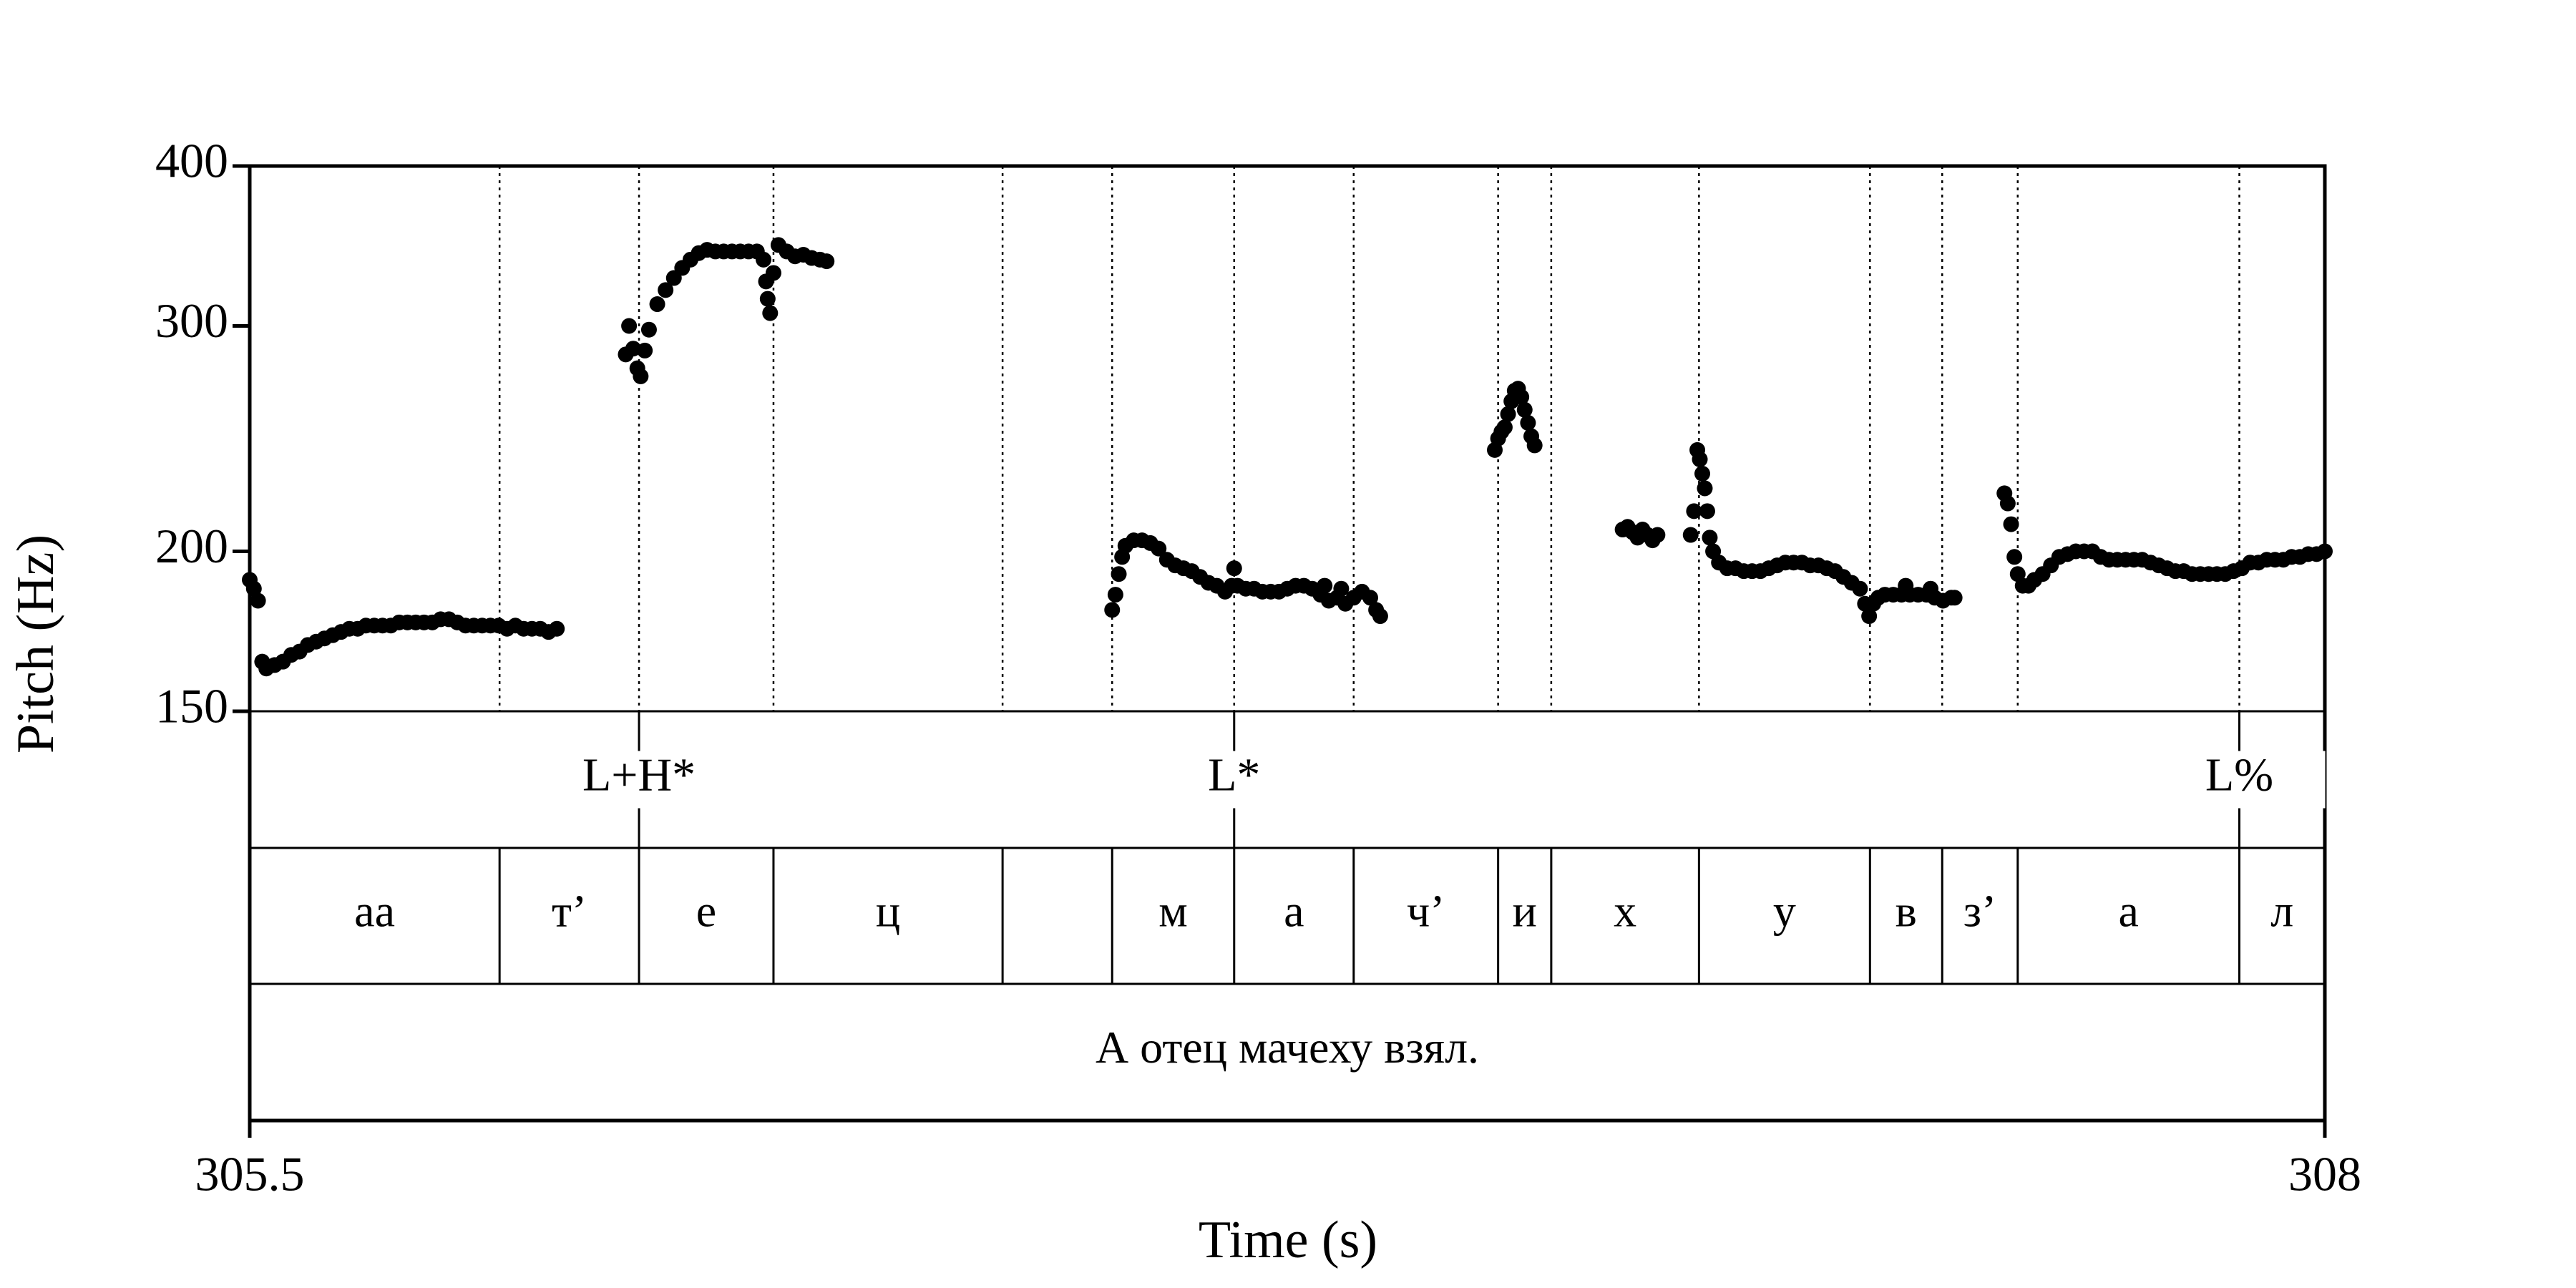 Image resolution: width=2576 pixels, height=1288 pixels. What do you see at coordinates (191, 320) in the screenshot?
I see `y-tick-label: 300` at bounding box center [191, 320].